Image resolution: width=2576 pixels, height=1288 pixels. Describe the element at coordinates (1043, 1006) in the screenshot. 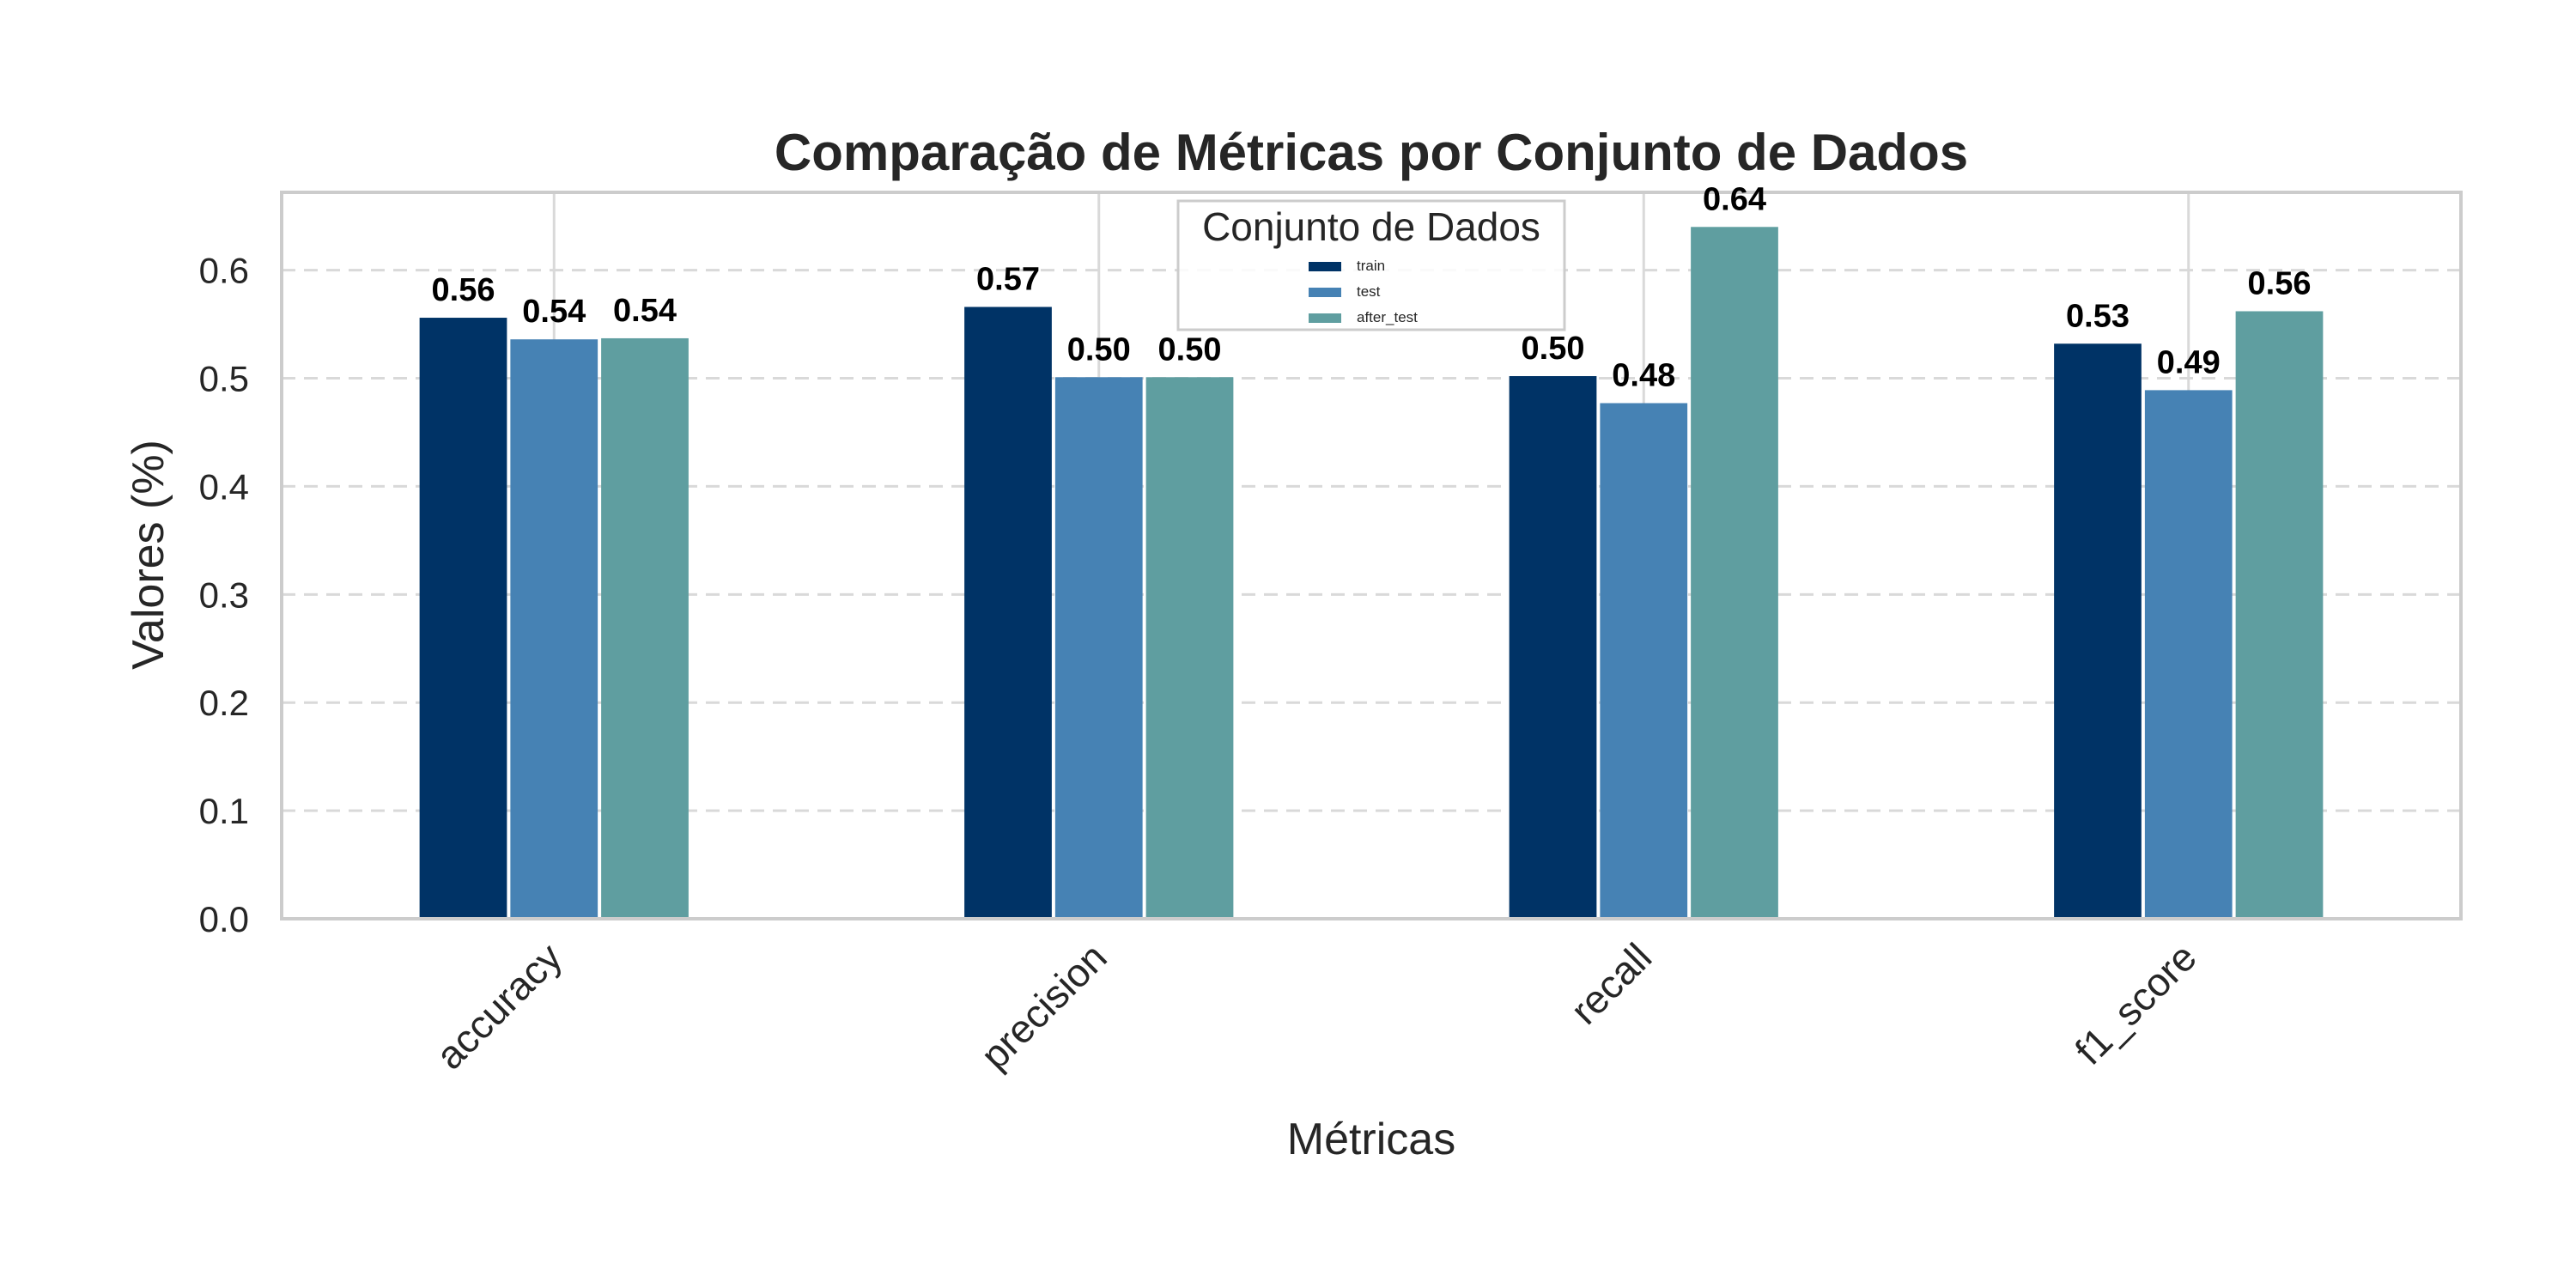

I see `x-tick-label: precision` at that location.